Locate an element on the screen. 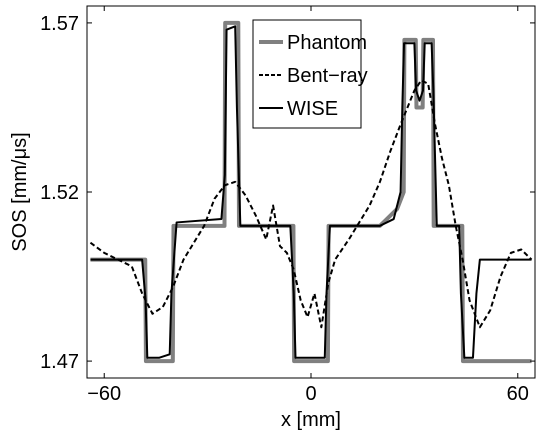 Image resolution: width=538 pixels, height=434 pixels. x-axis-label: x [mm] is located at coordinates (311, 420).